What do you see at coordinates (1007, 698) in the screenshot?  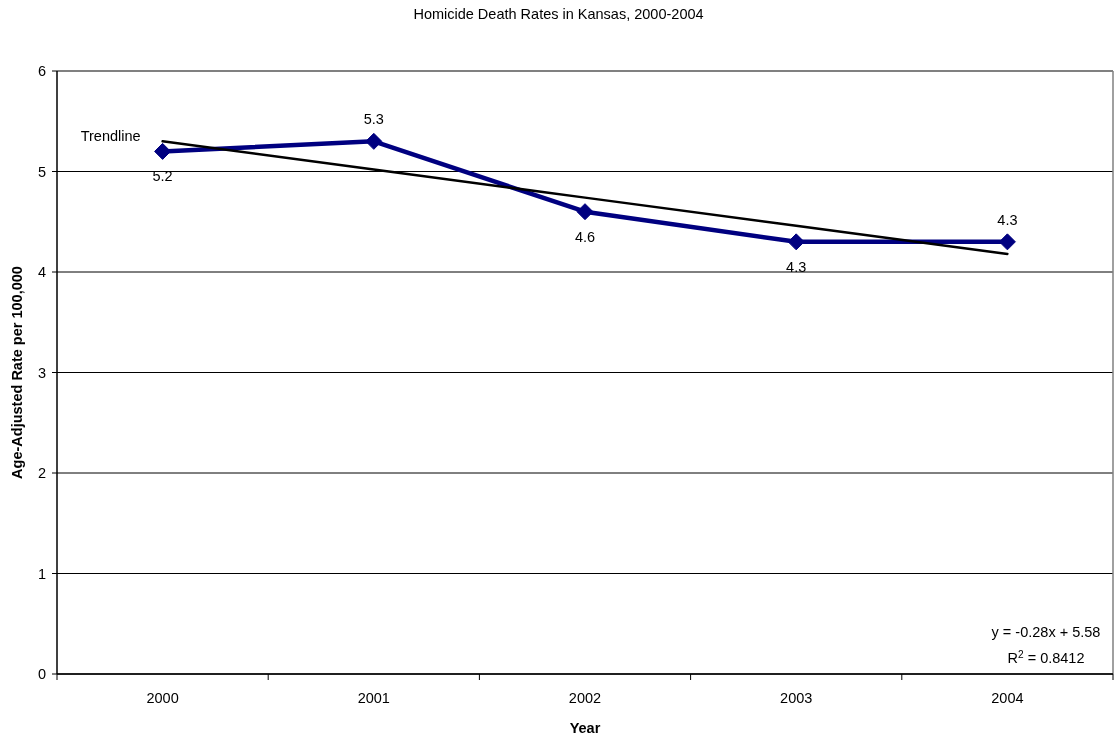 I see `x-tick-label: 2004` at bounding box center [1007, 698].